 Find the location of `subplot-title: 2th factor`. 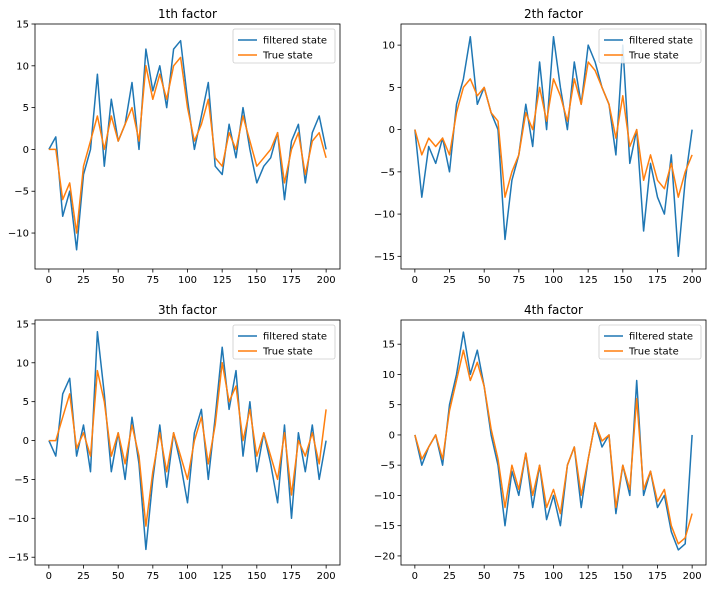

subplot-title: 2th factor is located at coordinates (553, 14).